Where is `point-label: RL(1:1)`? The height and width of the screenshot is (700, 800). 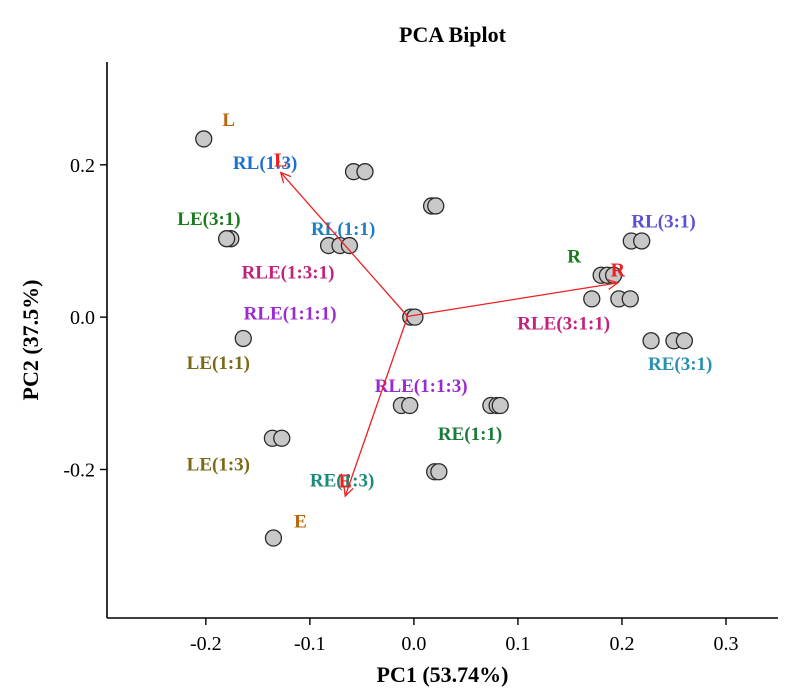 point-label: RL(1:1) is located at coordinates (343, 229).